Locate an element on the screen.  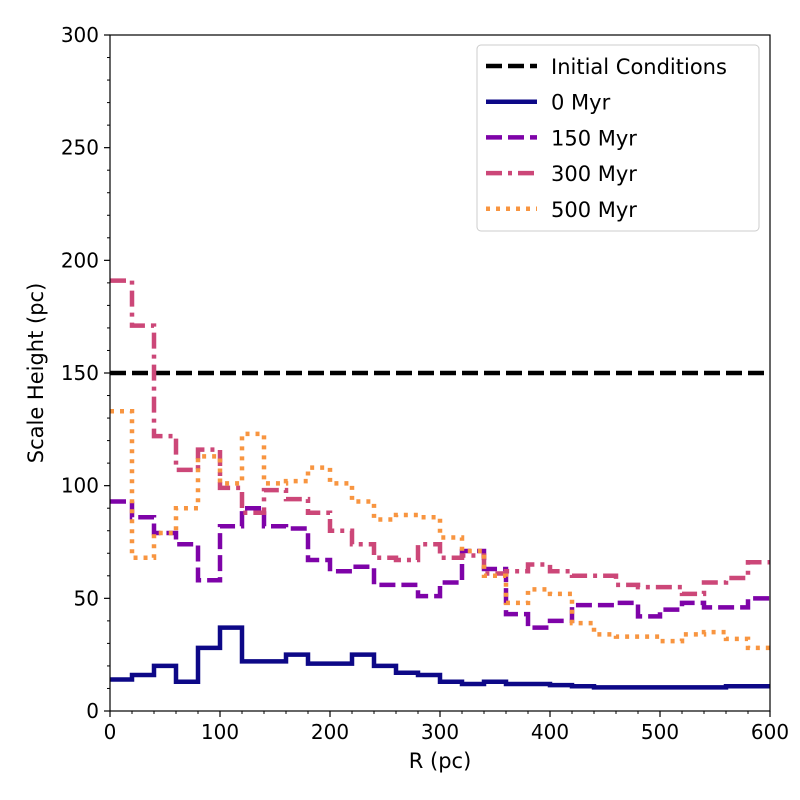
legend-box is located at coordinates (618, 138).